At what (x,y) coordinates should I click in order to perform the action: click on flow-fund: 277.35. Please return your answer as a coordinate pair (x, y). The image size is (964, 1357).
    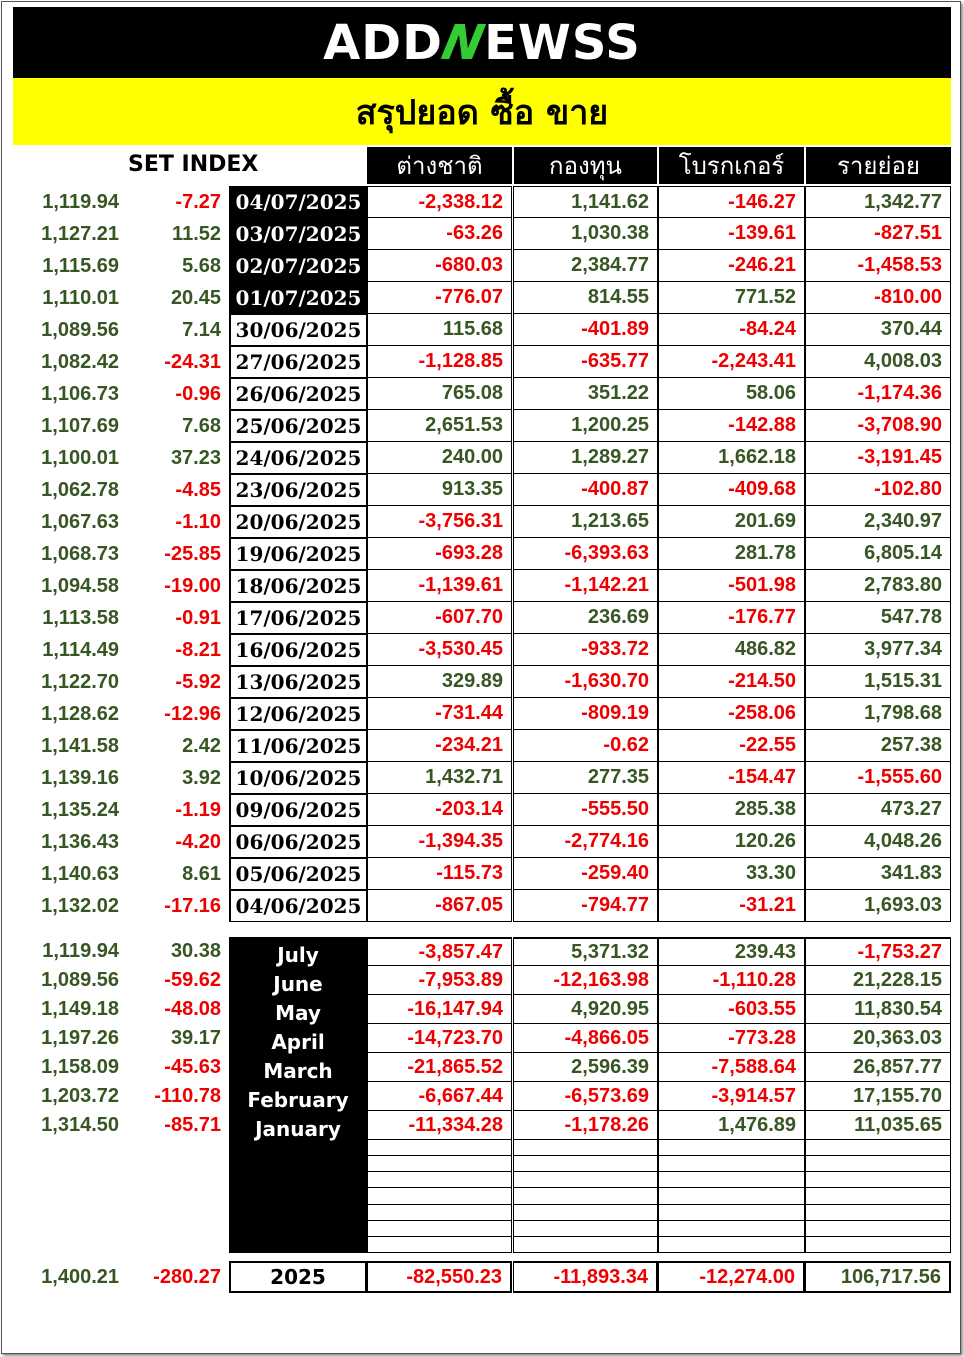
    Looking at the image, I should click on (585, 778).